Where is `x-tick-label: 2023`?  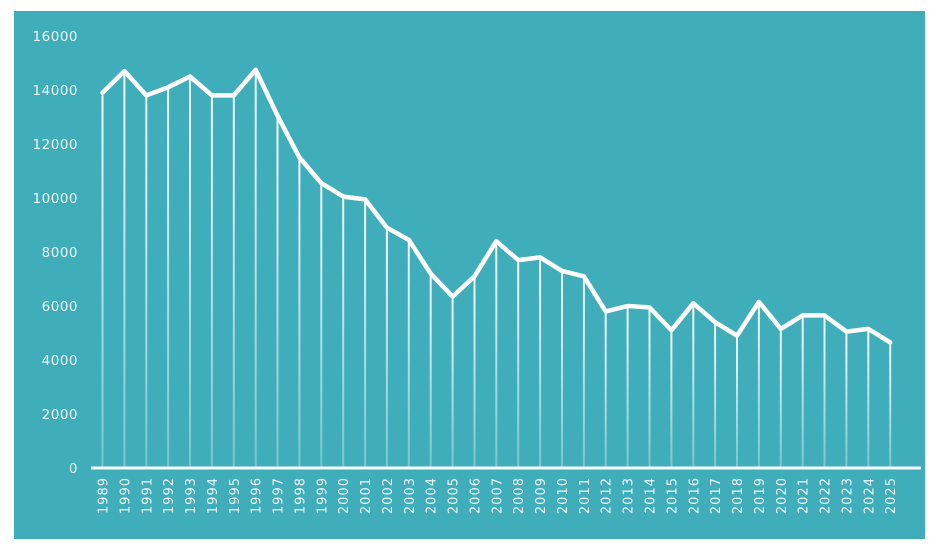 x-tick-label: 2023 is located at coordinates (847, 495).